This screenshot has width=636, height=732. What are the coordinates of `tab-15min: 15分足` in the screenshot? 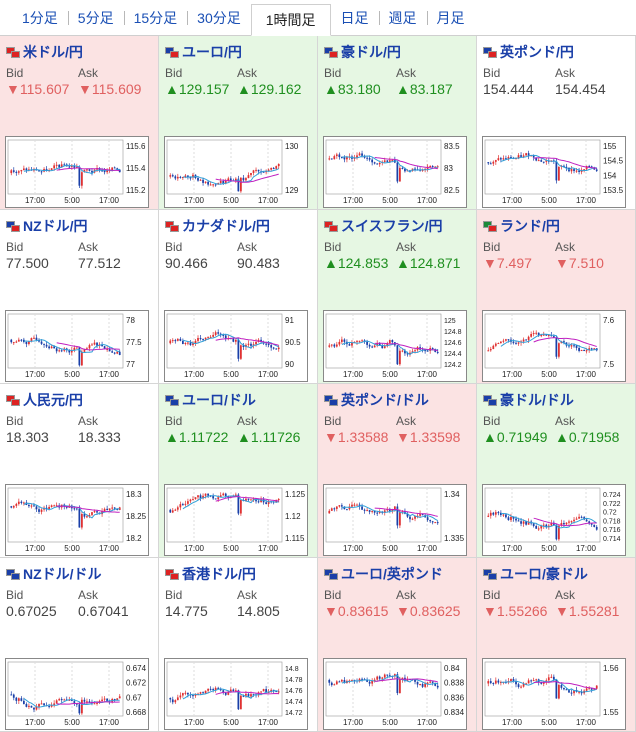 It's located at (155, 18).